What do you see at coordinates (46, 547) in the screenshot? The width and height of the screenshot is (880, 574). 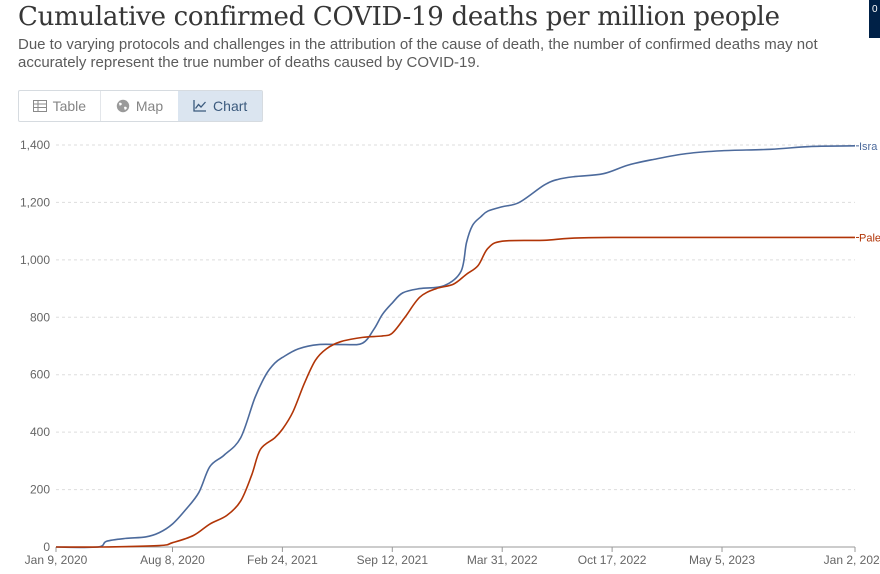 I see `y-tick-label: 0` at bounding box center [46, 547].